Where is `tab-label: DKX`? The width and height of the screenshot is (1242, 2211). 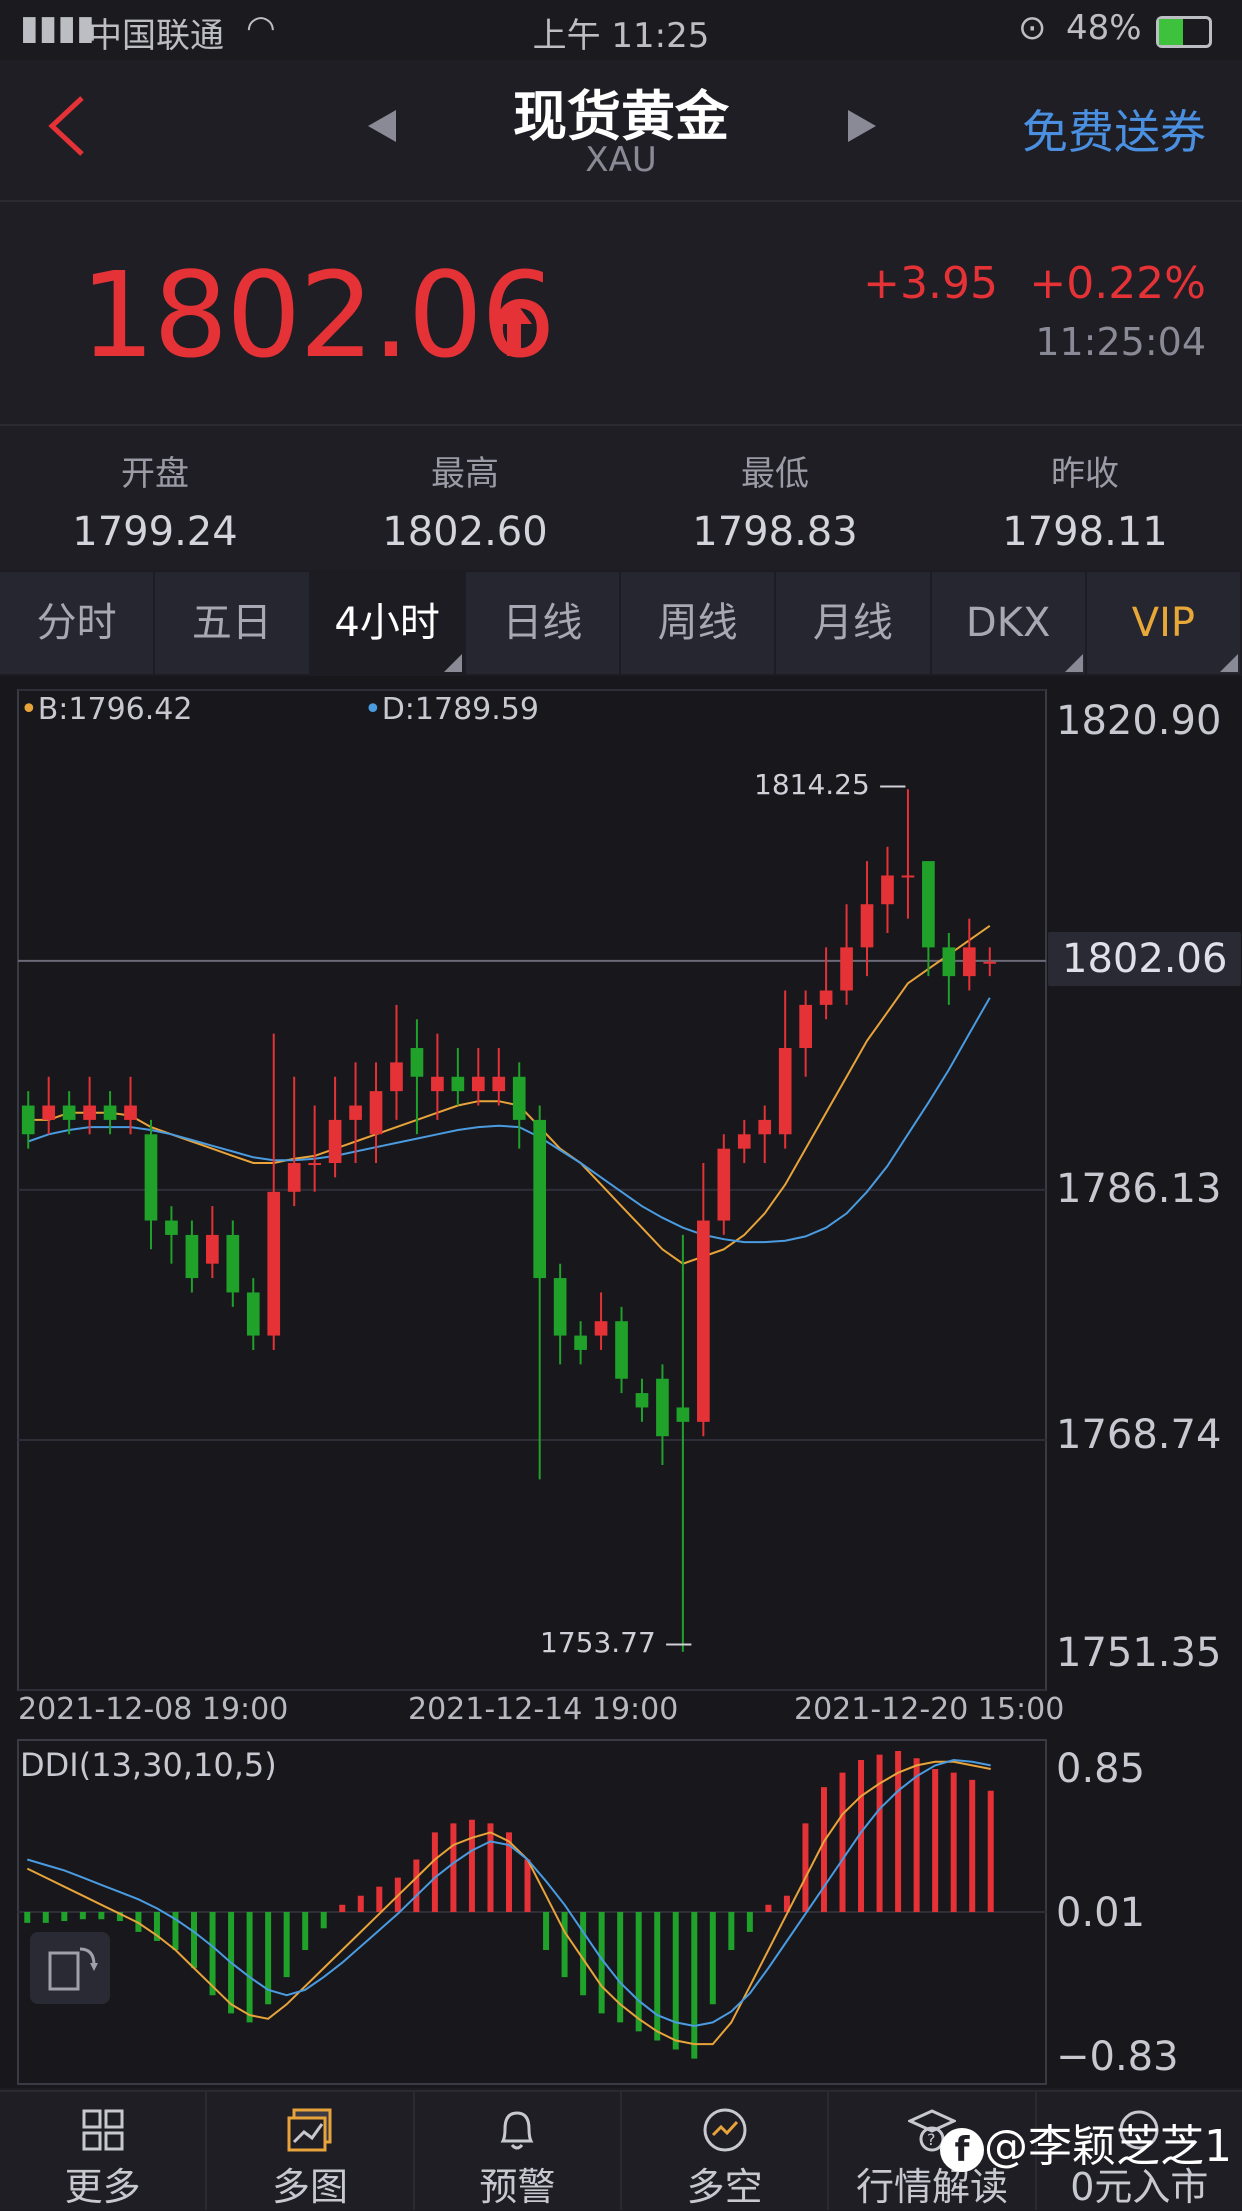 tab-label: DKX is located at coordinates (1008, 623).